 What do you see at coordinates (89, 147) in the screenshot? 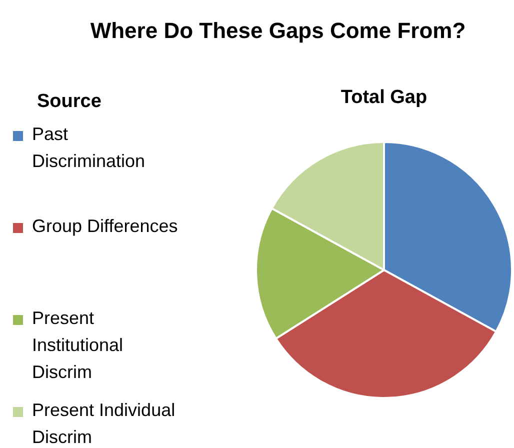
I see `legend-label: Past Discrimination` at bounding box center [89, 147].